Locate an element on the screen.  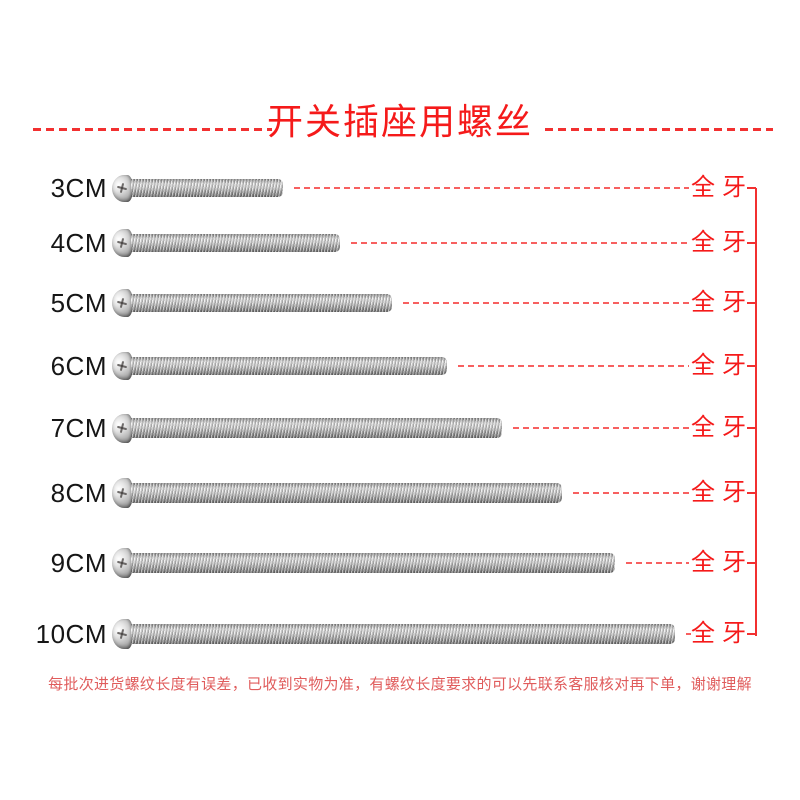
measurement-label: 6CM is located at coordinates (78, 366).